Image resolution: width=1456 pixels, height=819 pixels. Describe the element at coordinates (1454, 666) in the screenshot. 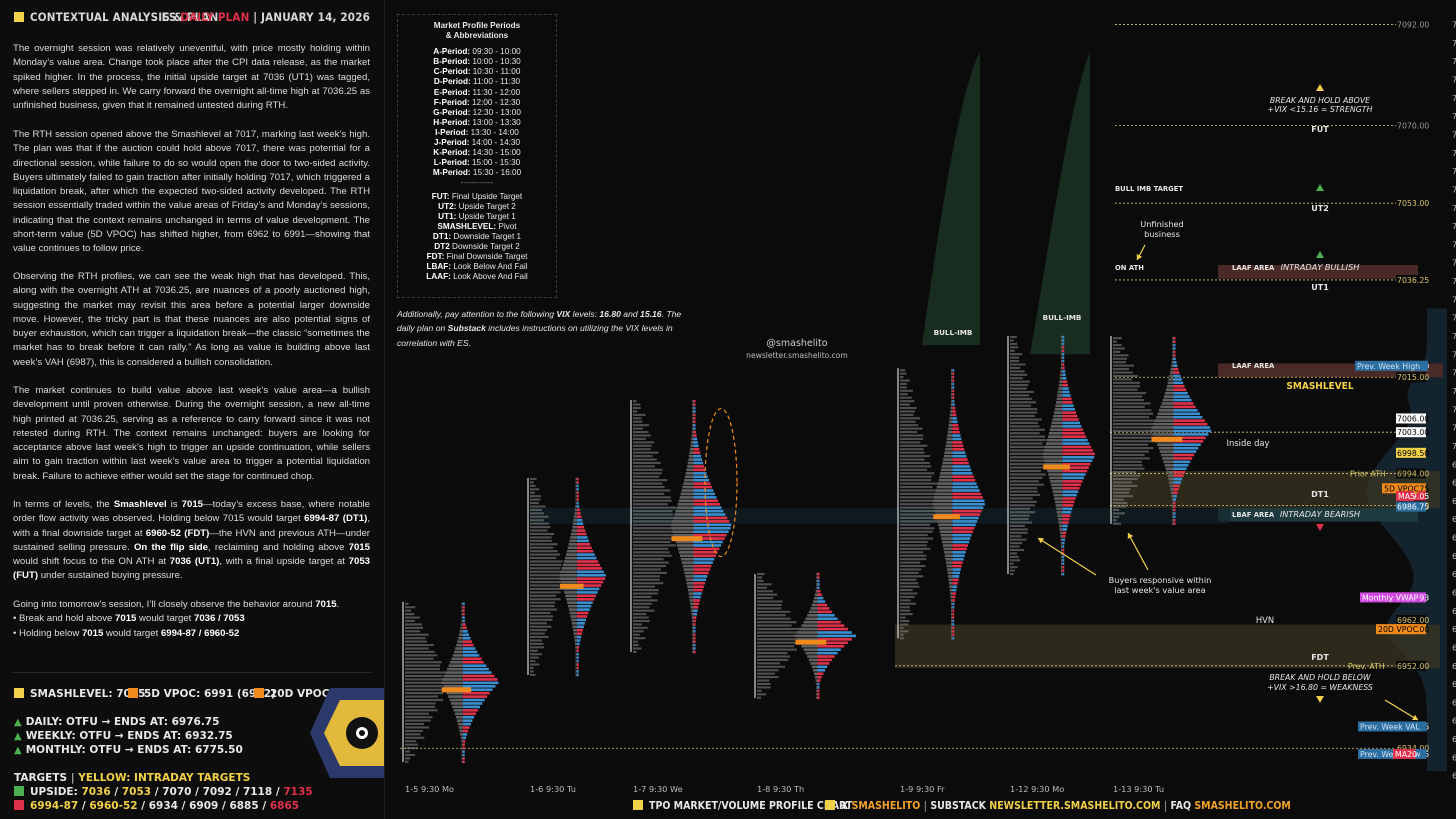

I see `y-tick-label: 6952.00` at that location.